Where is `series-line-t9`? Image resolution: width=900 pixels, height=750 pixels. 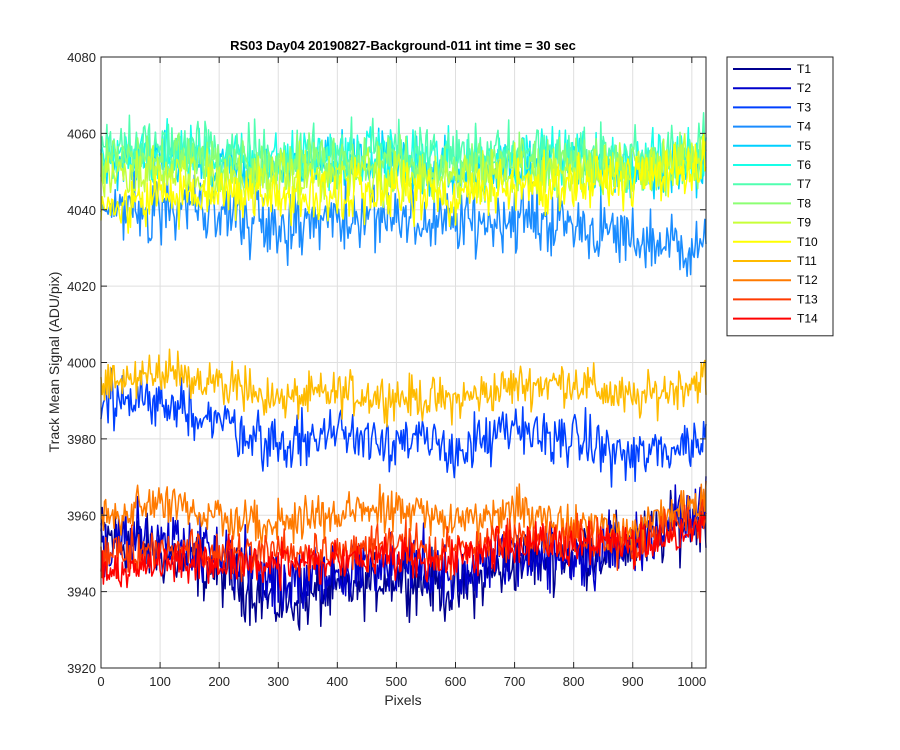
series-line-t9 is located at coordinates (403, 171).